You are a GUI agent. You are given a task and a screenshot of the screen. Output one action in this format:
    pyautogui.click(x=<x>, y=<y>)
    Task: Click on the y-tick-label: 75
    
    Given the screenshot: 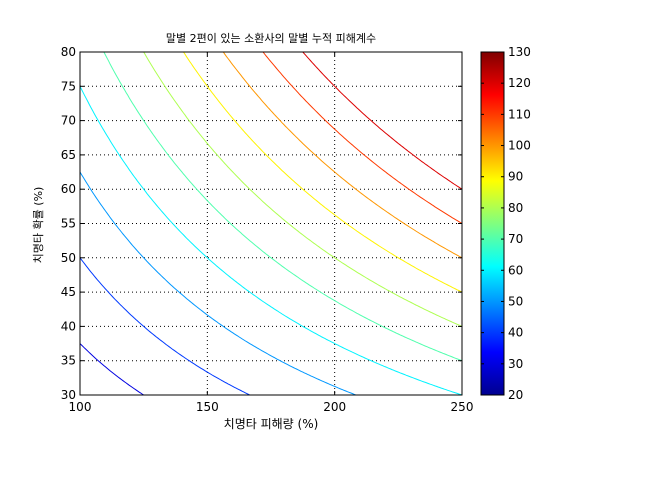 What is the action you would take?
    pyautogui.click(x=68, y=86)
    